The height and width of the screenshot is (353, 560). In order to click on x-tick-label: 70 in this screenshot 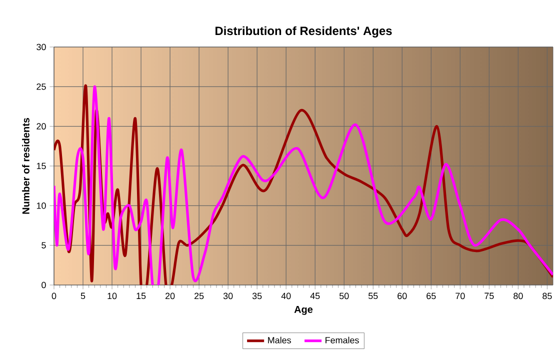, I will do `click(460, 296)`.